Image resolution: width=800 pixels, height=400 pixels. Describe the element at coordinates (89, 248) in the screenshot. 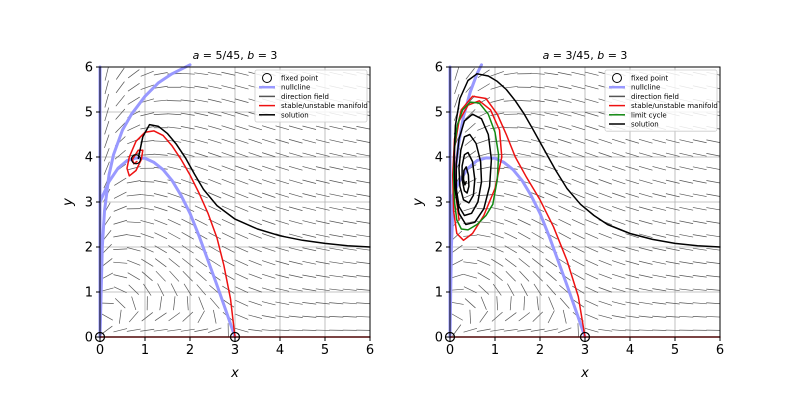

I see `y-tick-label: 2` at that location.